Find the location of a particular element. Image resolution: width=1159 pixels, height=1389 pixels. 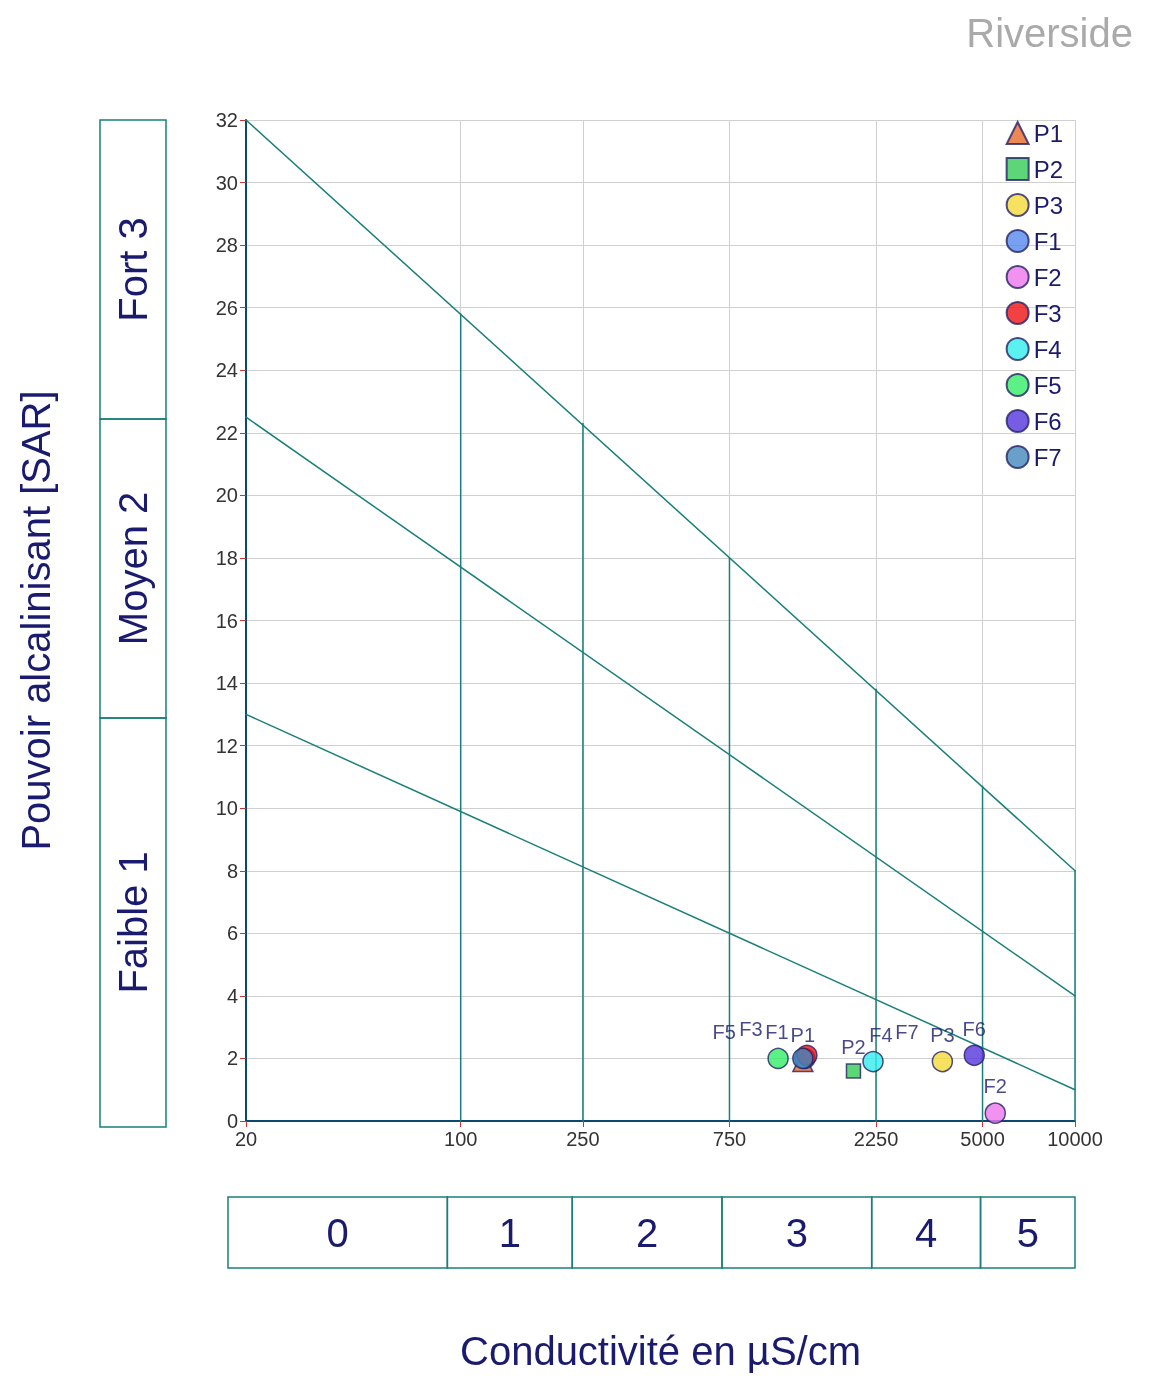

x-tick-label: 5000 is located at coordinates (982, 1139).